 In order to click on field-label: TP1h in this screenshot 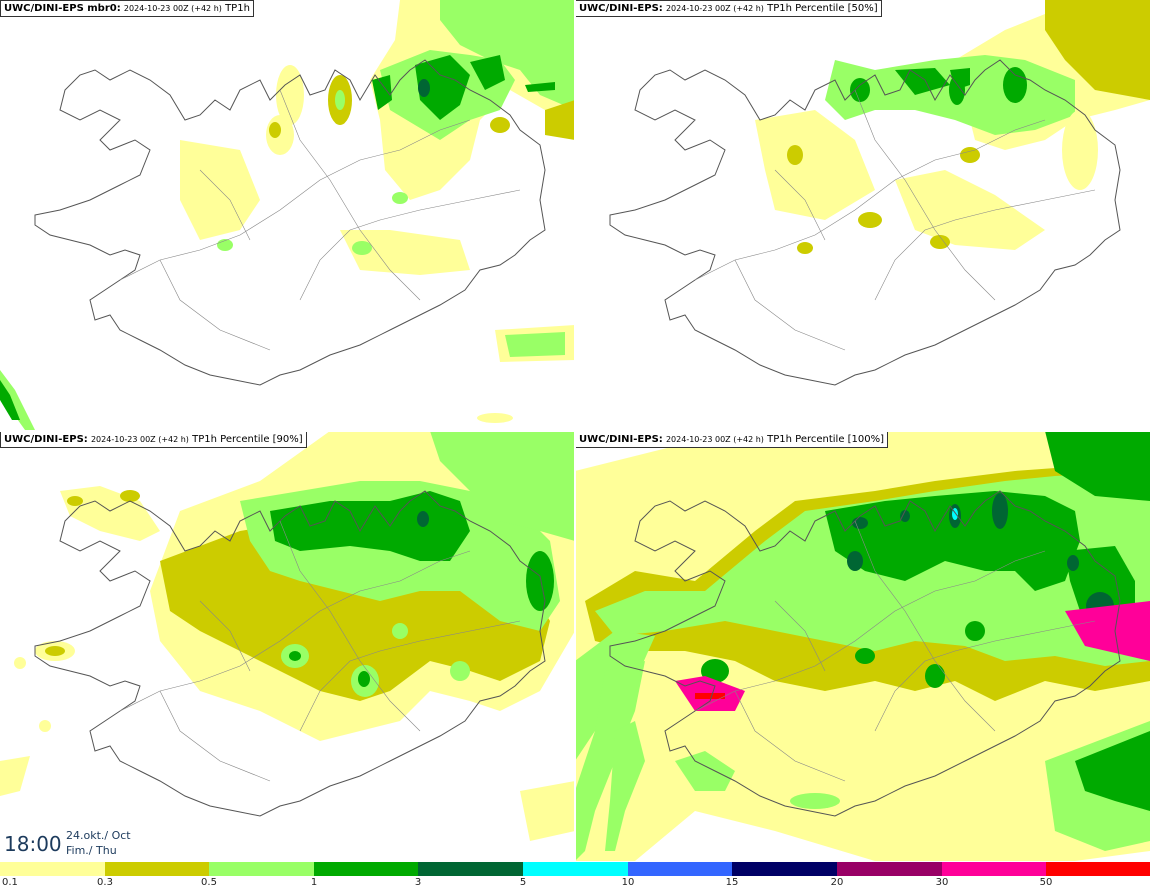, I will do `click(237, 8)`.